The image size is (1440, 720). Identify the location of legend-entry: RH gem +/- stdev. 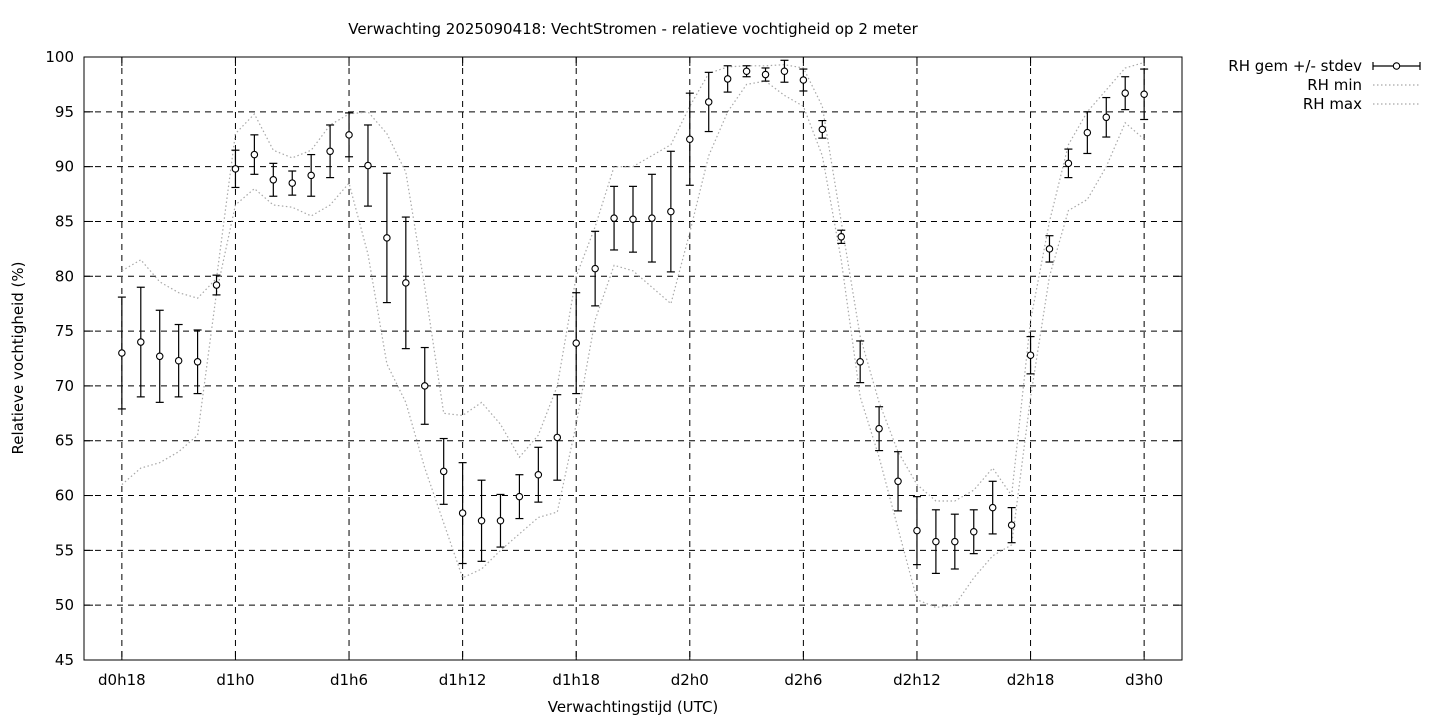
(1324, 66).